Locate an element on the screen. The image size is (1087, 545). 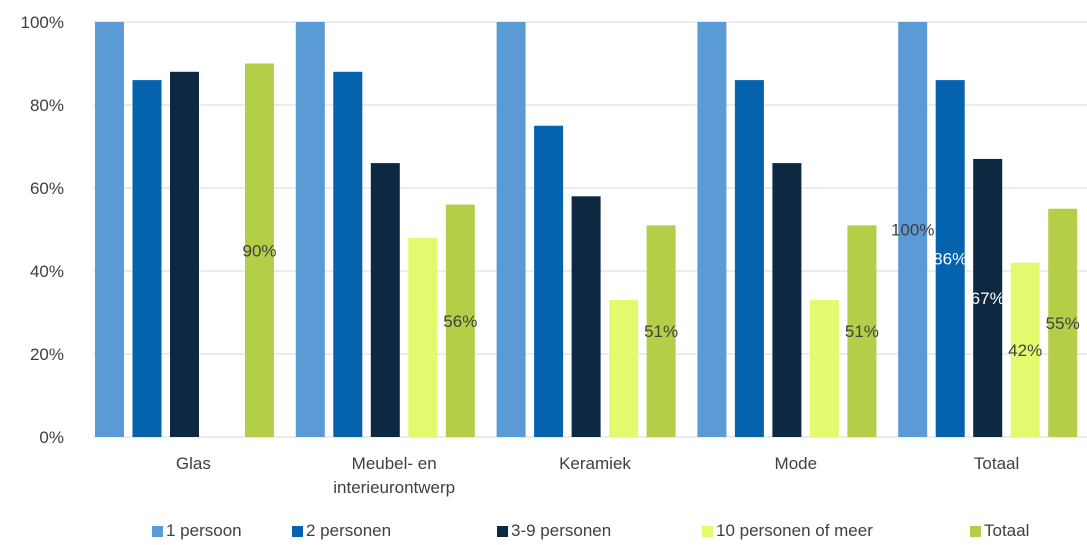
legend-label: 3-9 personen is located at coordinates (561, 530).